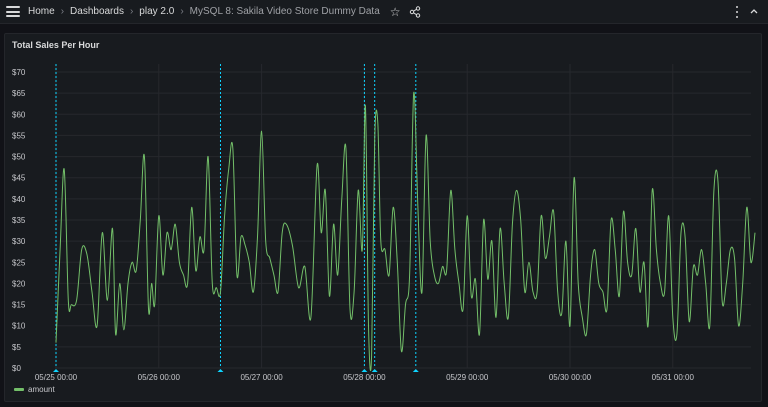  What do you see at coordinates (19, 157) in the screenshot?
I see `y-tick-label: $50` at bounding box center [19, 157].